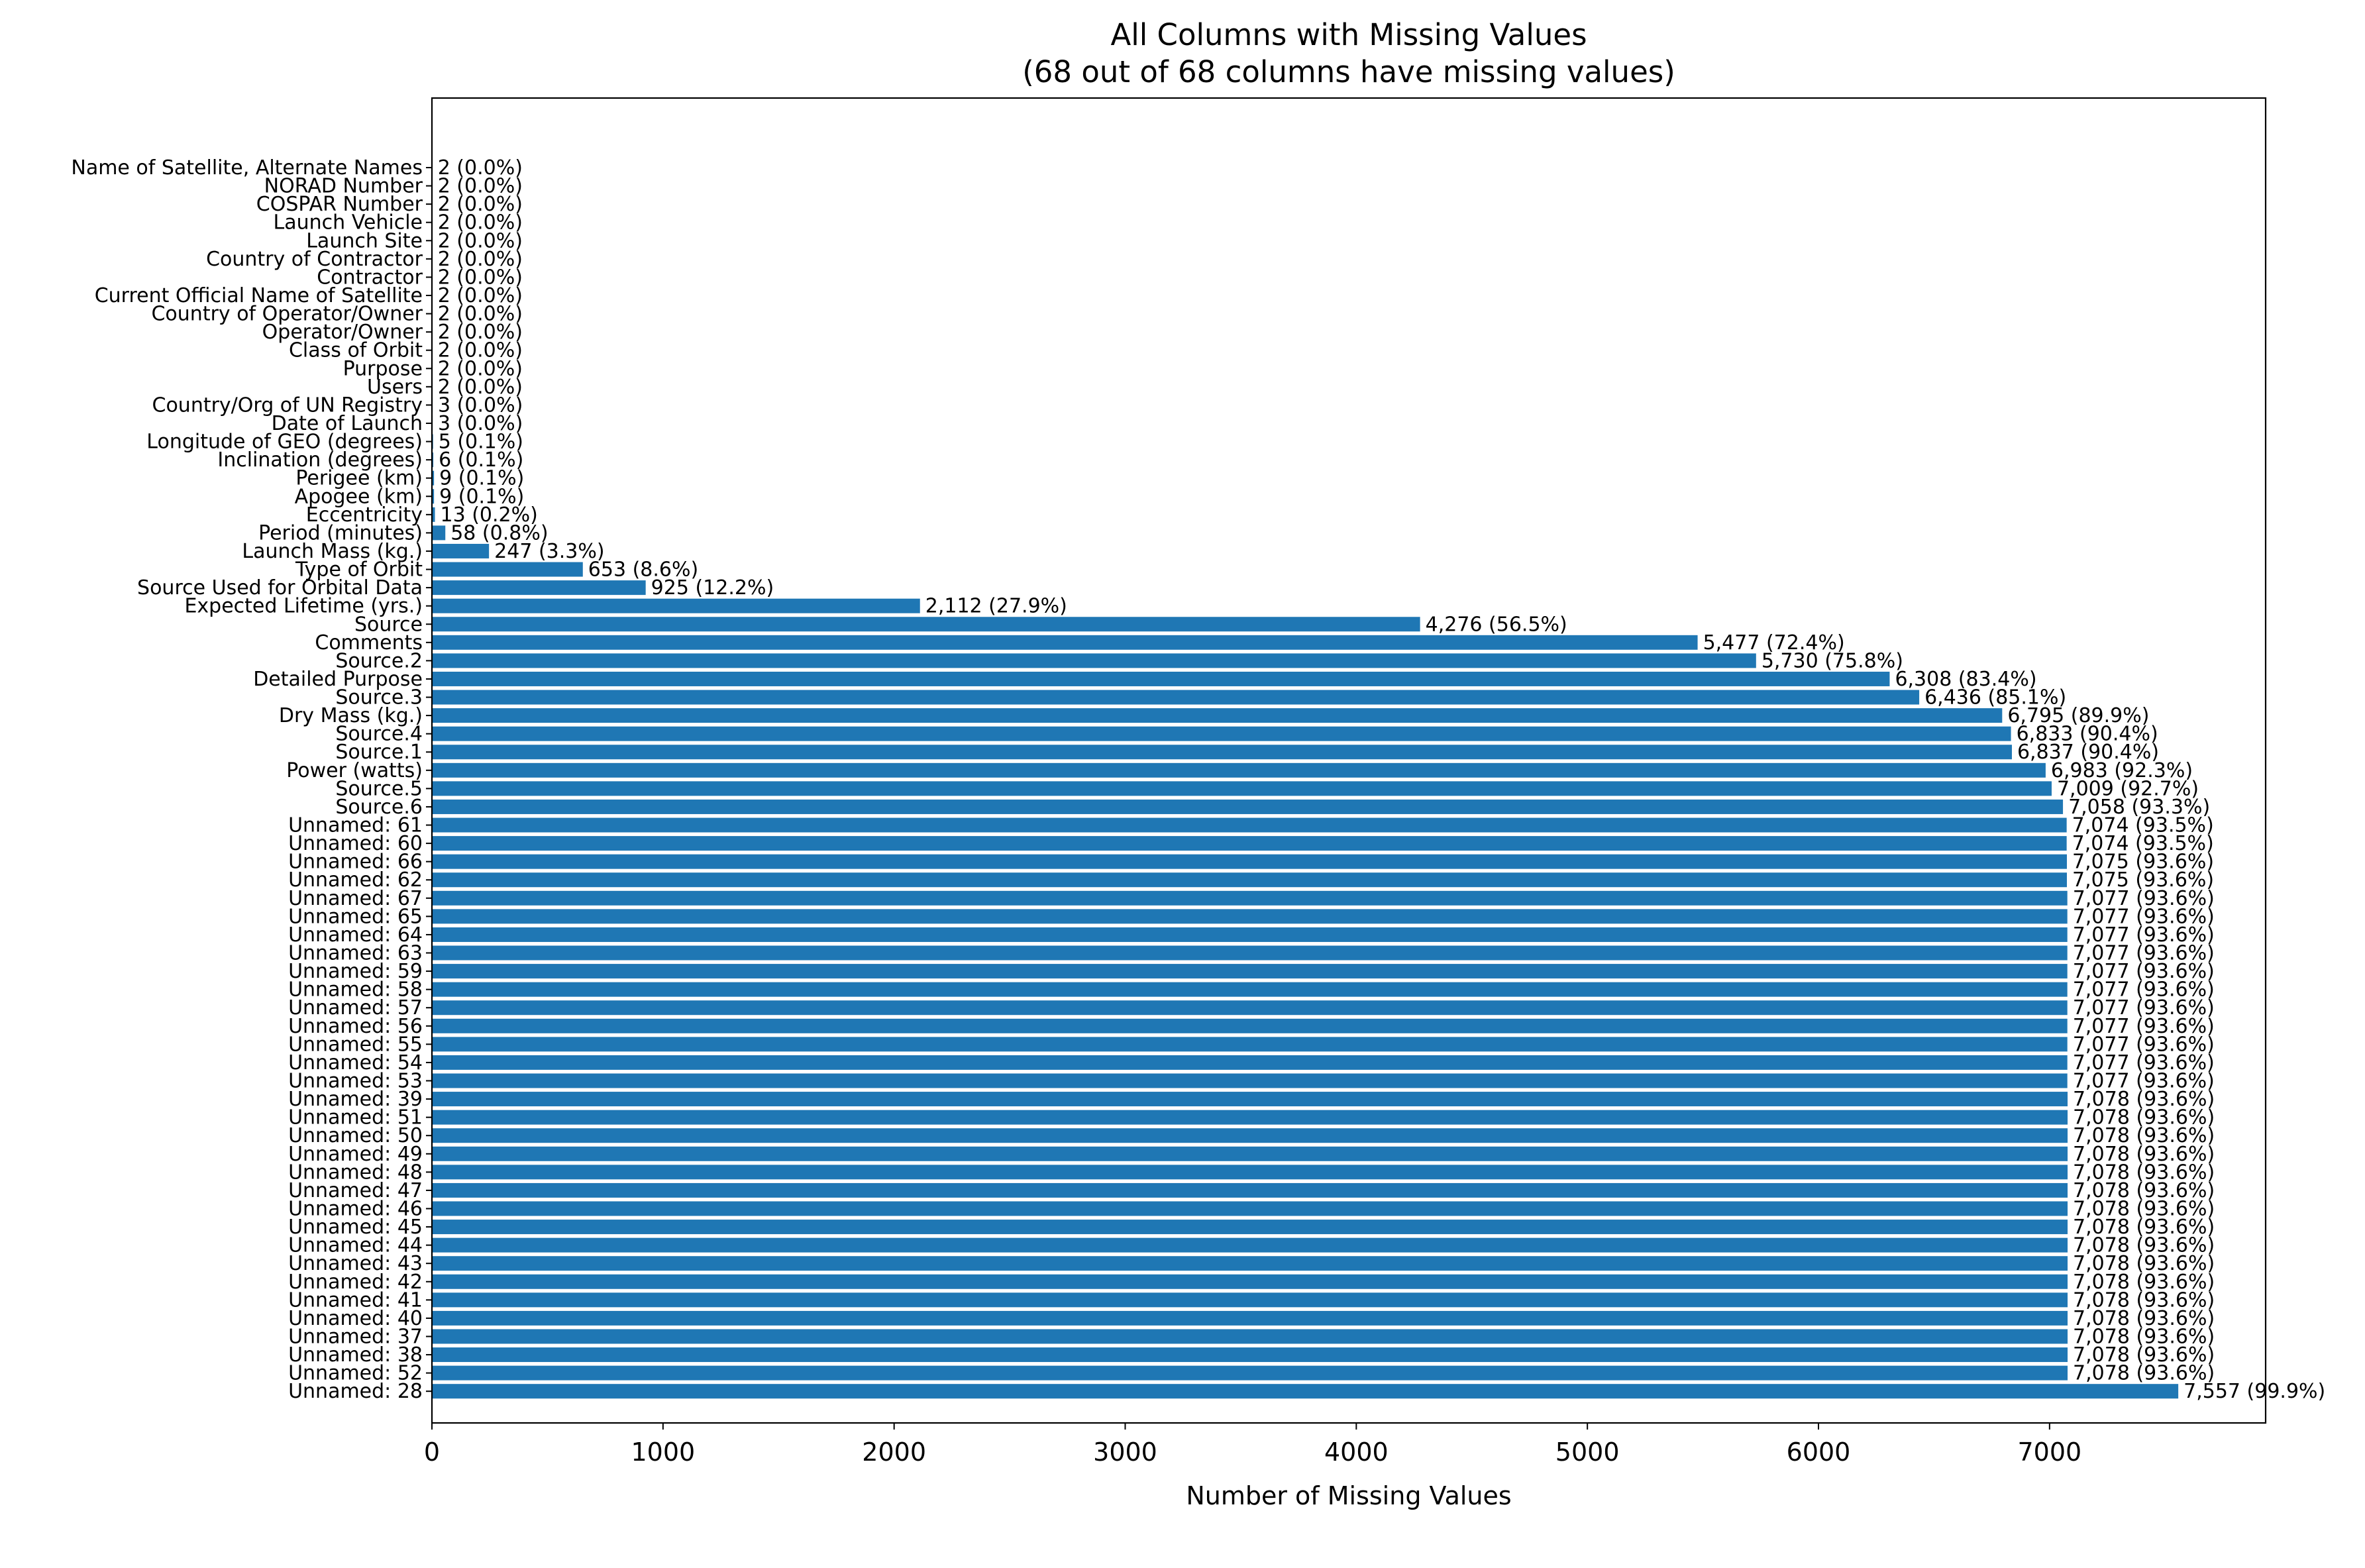 The width and height of the screenshot is (2365, 1568). I want to click on y-tick-label: Source.2, so click(379, 660).